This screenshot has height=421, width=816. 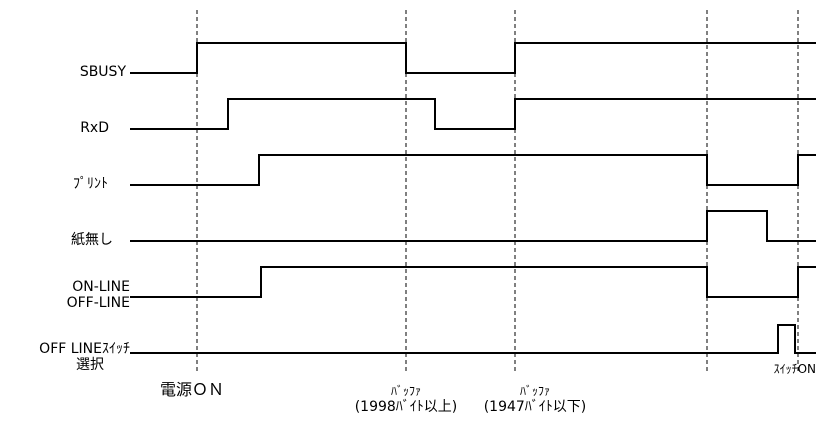 I want to click on waveform-paper-out, so click(x=473, y=226).